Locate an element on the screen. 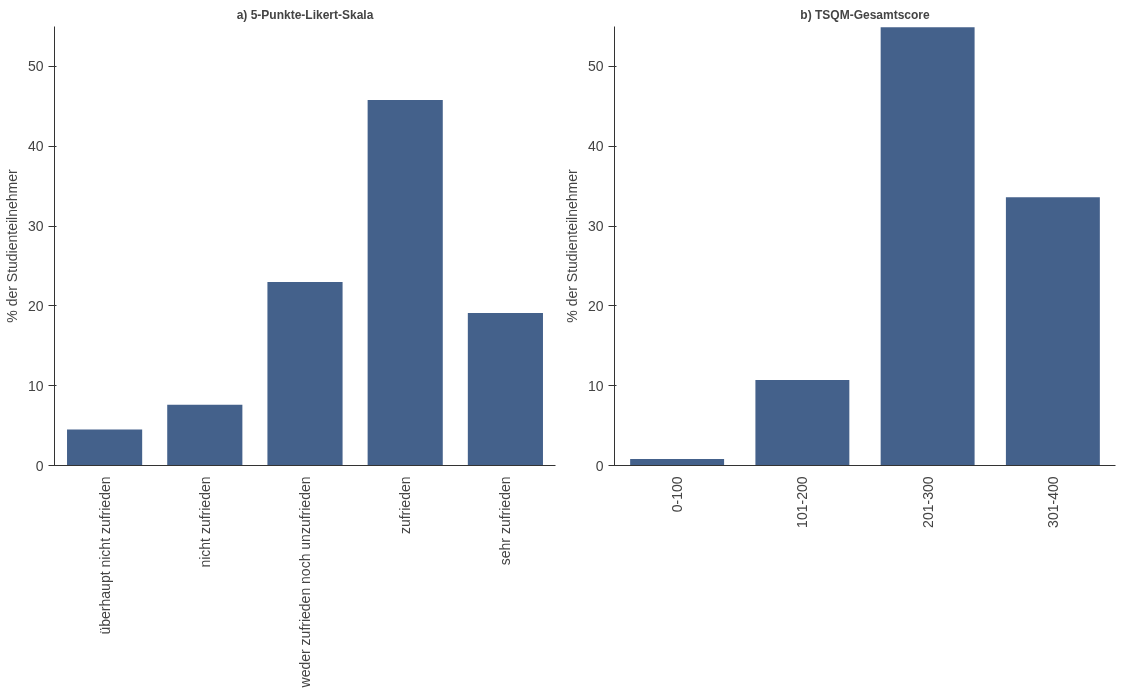  x-tick-label: zufrieden is located at coordinates (405, 505).